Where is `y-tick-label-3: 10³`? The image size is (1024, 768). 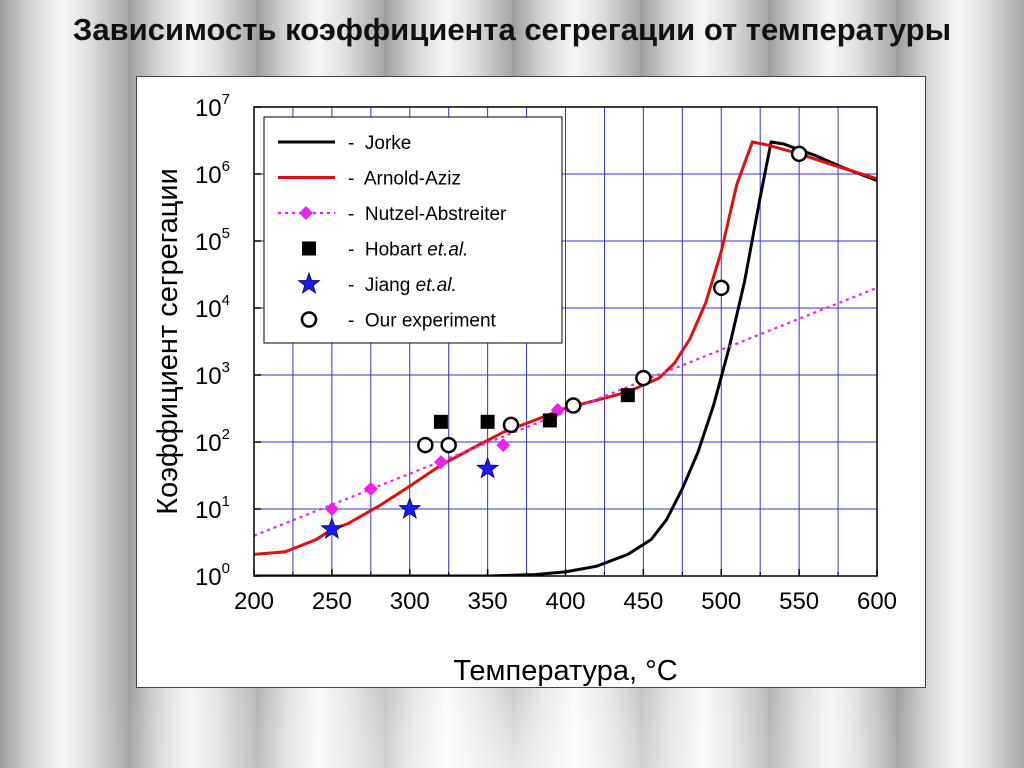 y-tick-label-3: 10³ is located at coordinates (212, 374).